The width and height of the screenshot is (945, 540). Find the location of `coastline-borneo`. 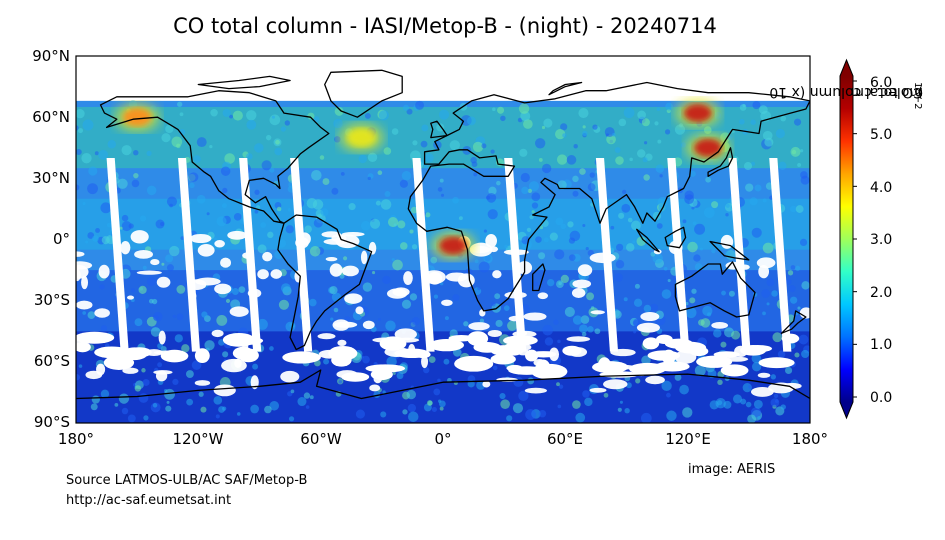

coastline-borneo is located at coordinates (675, 237).